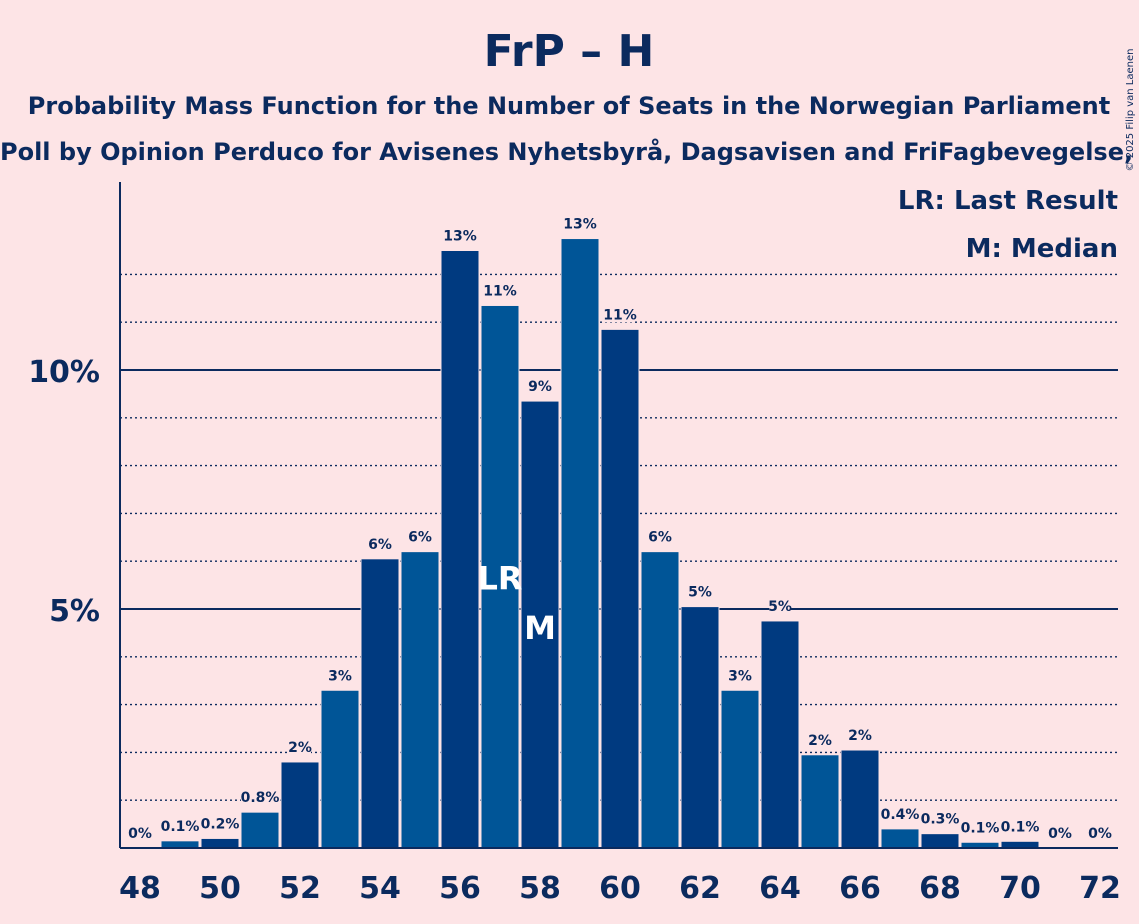 The height and width of the screenshot is (924, 1139). I want to click on bar-label-seat-66: 2%, so click(860, 736).